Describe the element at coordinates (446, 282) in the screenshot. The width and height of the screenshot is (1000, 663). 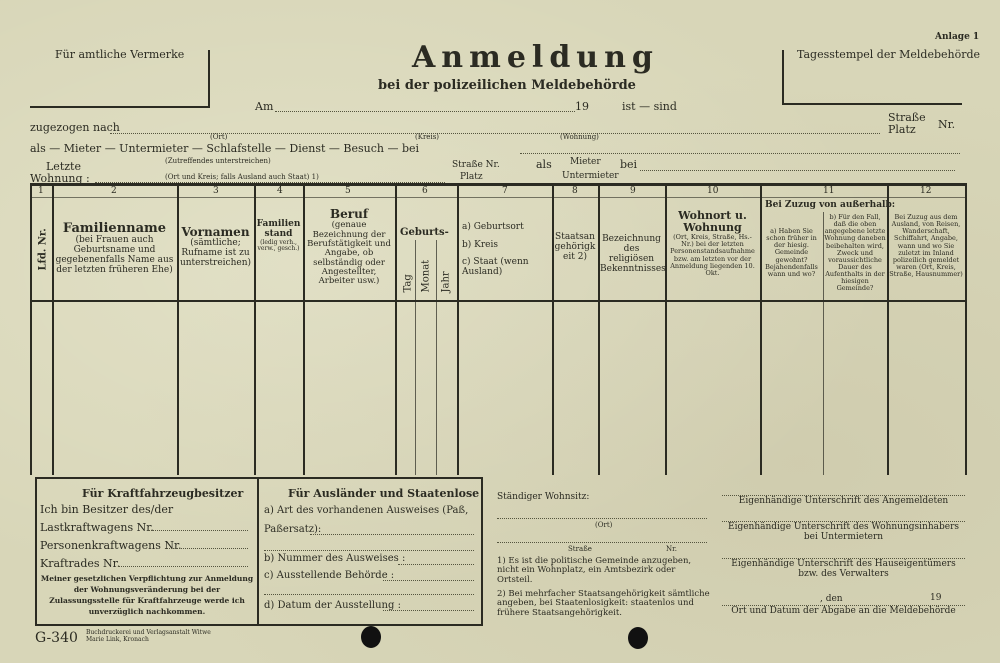
I see `birth-year-header: Jahr` at that location.